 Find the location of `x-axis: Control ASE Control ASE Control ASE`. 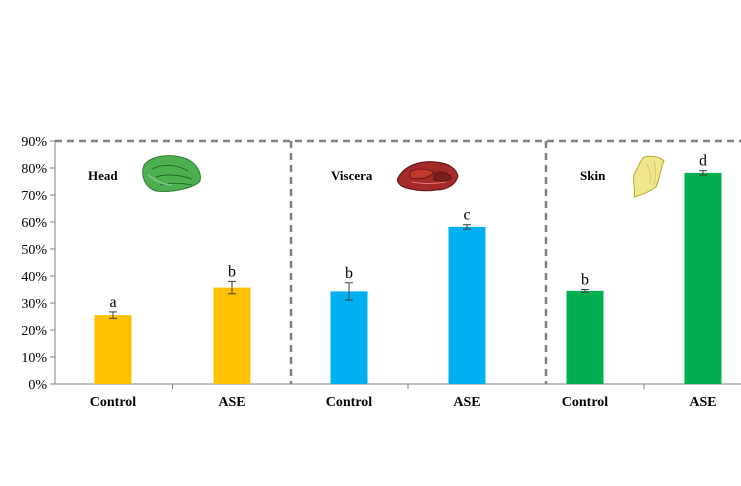

x-axis: Control ASE Control ASE Control ASE is located at coordinates (398, 396).